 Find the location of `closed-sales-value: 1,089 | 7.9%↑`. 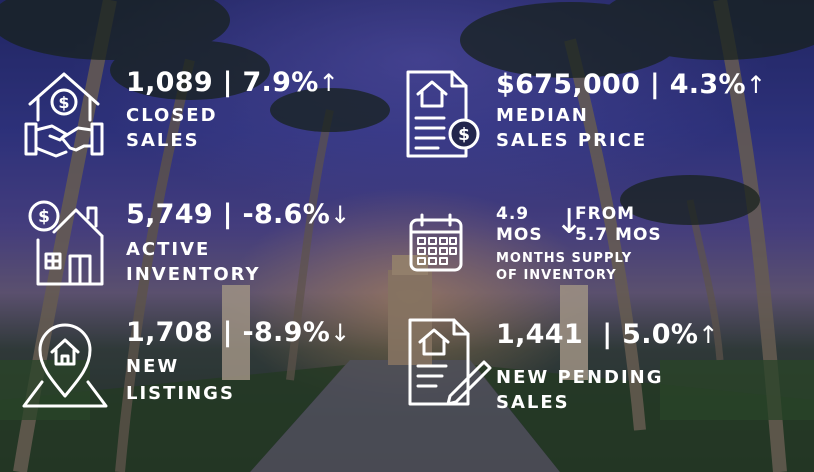

closed-sales-value: 1,089 | 7.9%↑ is located at coordinates (232, 82).